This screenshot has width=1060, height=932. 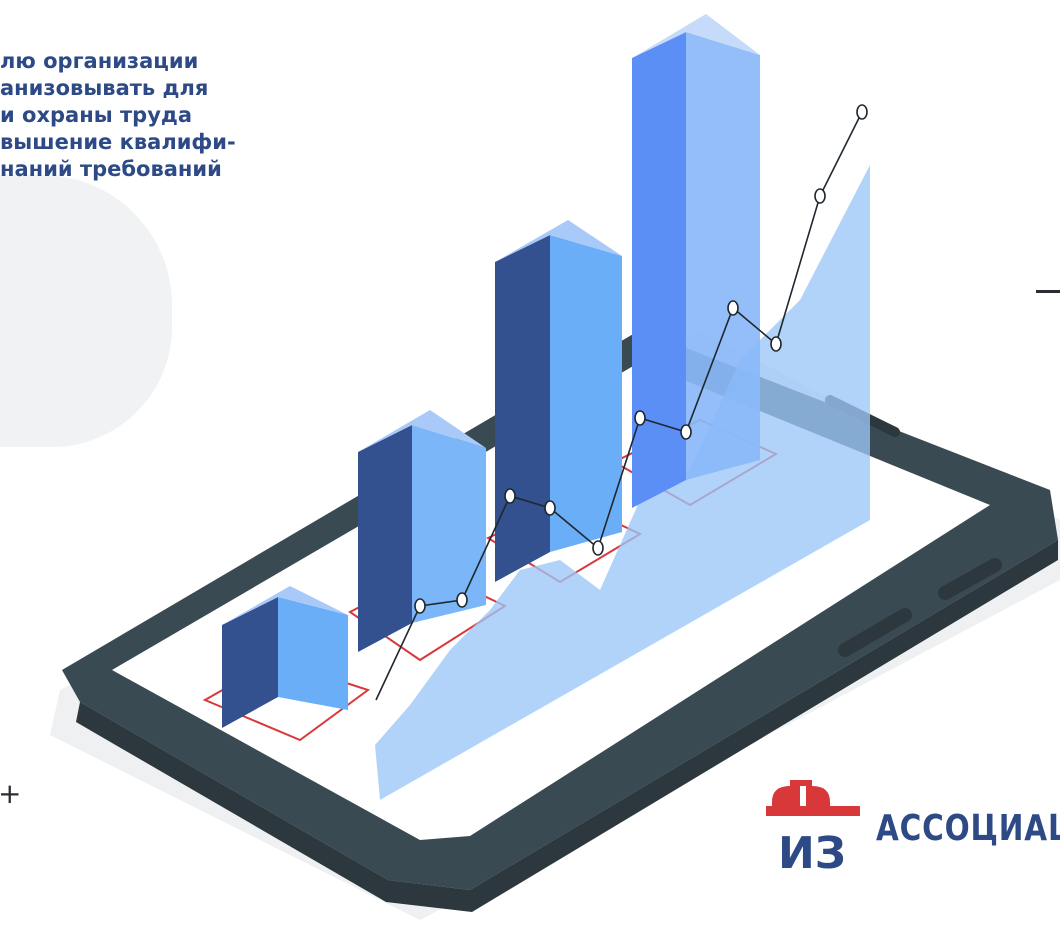 I want to click on logo-emblem-icon: ИЗ, so click(x=813, y=829).